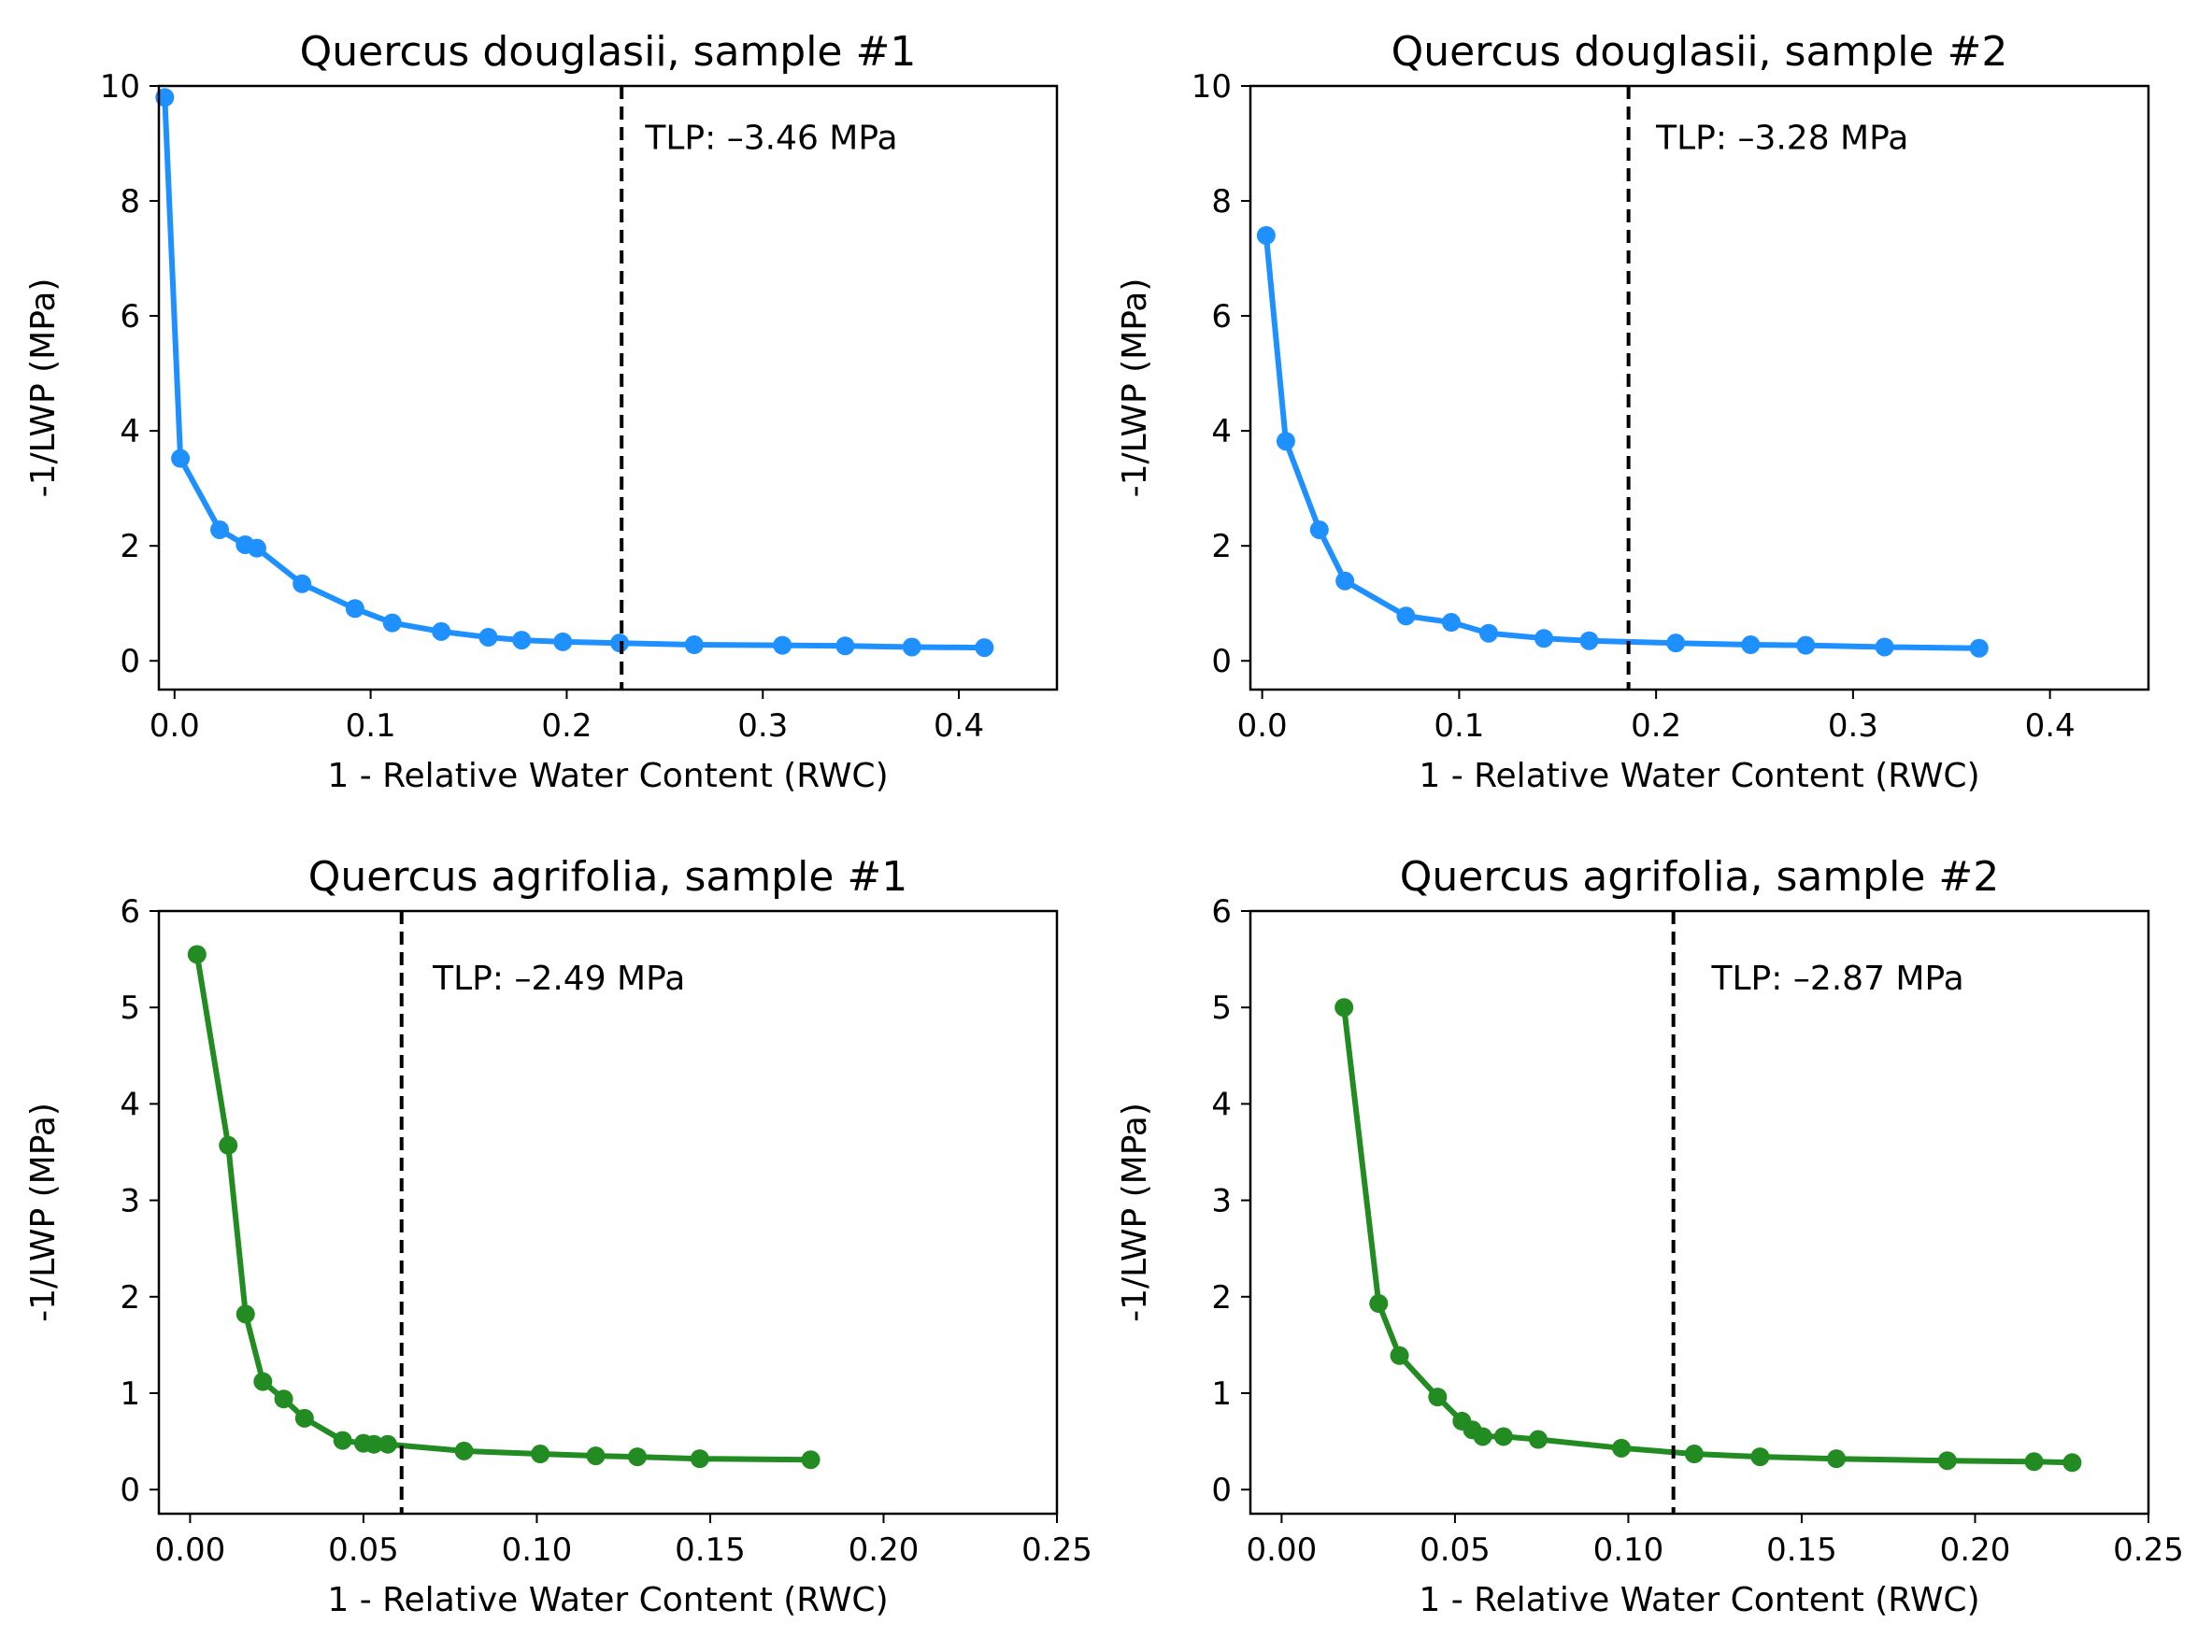 Image resolution: width=2212 pixels, height=1652 pixels. I want to click on x-tick-label: 0.25, so click(2148, 1550).